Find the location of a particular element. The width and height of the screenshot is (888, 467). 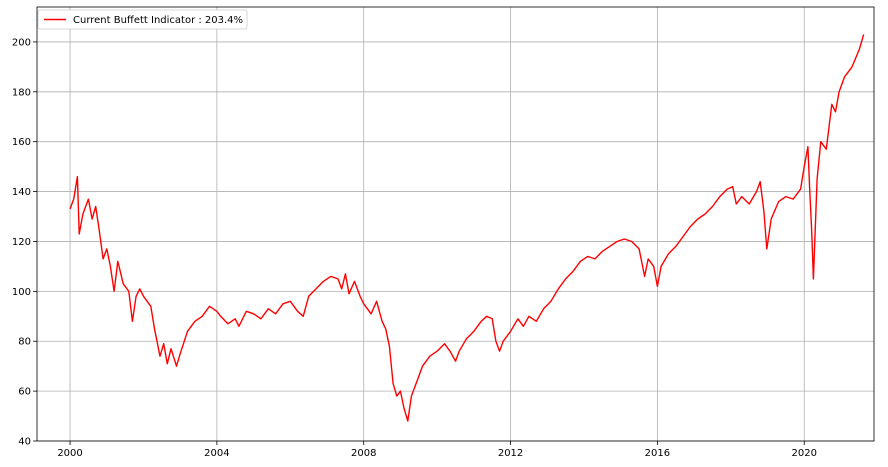

y-tick-label: 140 is located at coordinates (21, 192).